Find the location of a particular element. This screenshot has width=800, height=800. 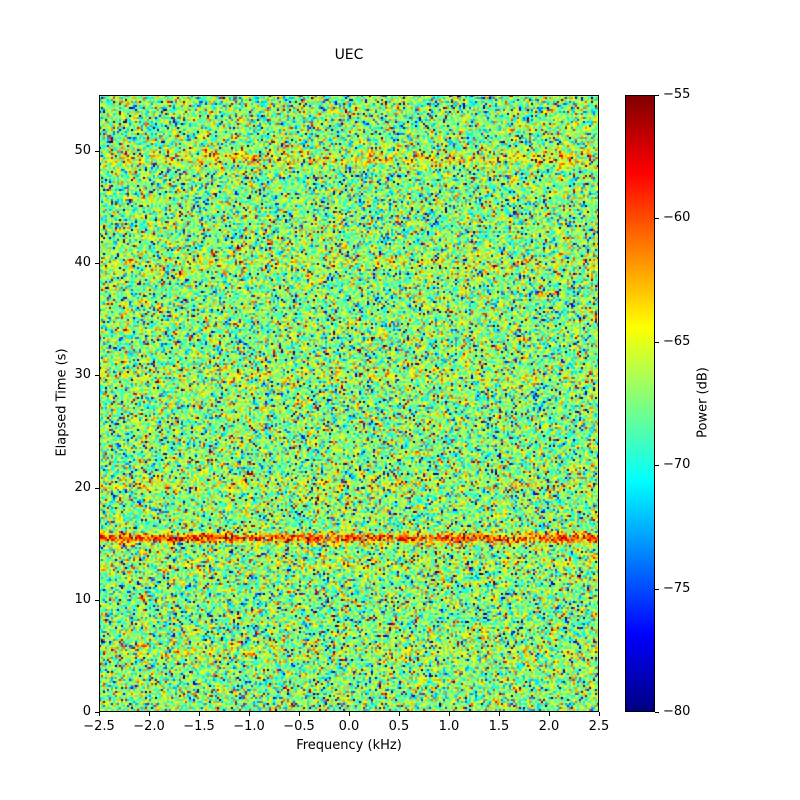

colorbar-label: Power (dB) is located at coordinates (703, 402).